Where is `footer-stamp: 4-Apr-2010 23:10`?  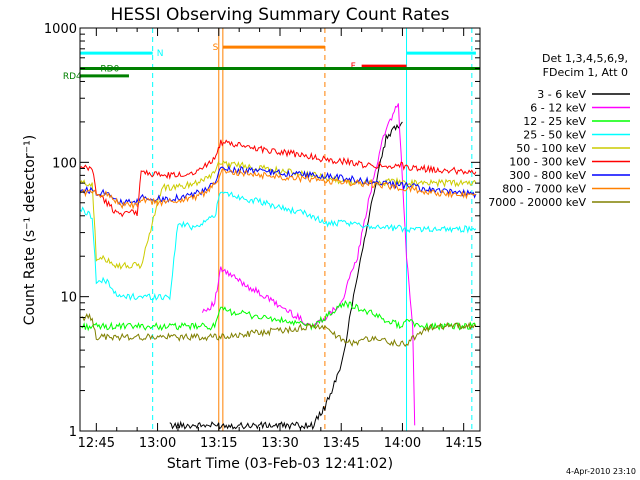
footer-stamp: 4-Apr-2010 23:10 is located at coordinates (601, 471).